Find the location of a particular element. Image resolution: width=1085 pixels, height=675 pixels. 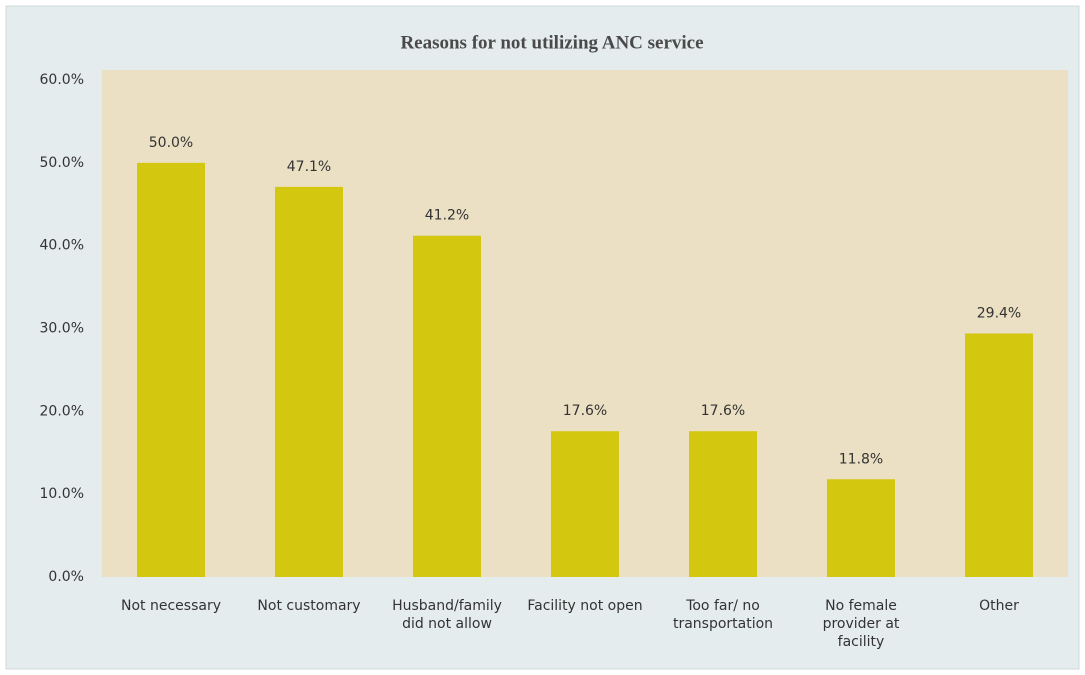

y-tick-label: 30.0% is located at coordinates (62, 329).